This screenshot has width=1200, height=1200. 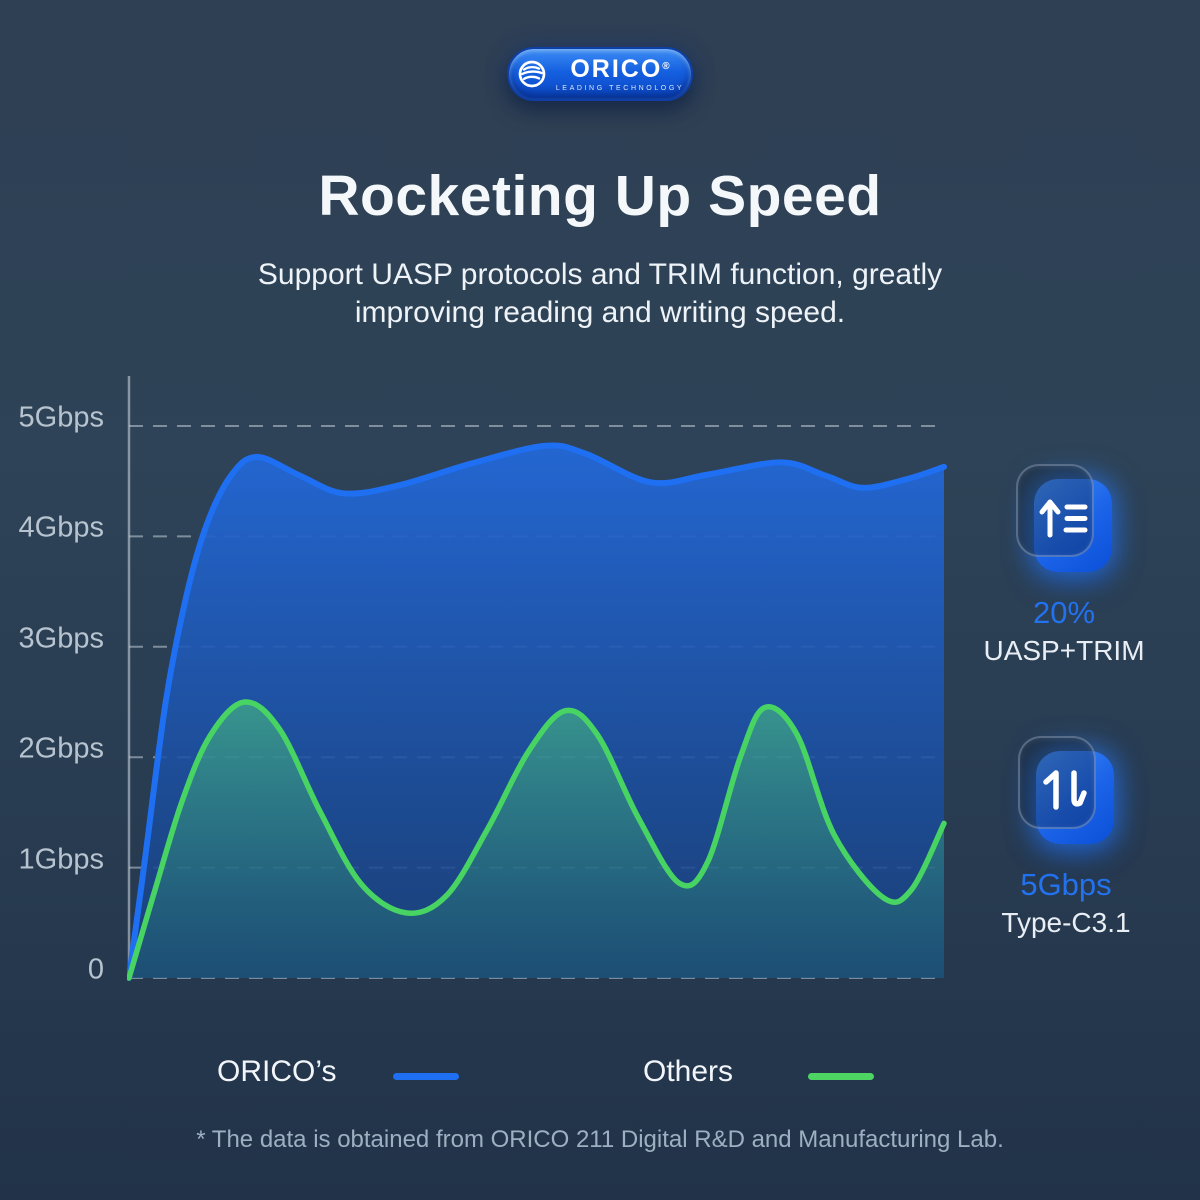 I want to click on legend-label-others: Others, so click(x=688, y=1071).